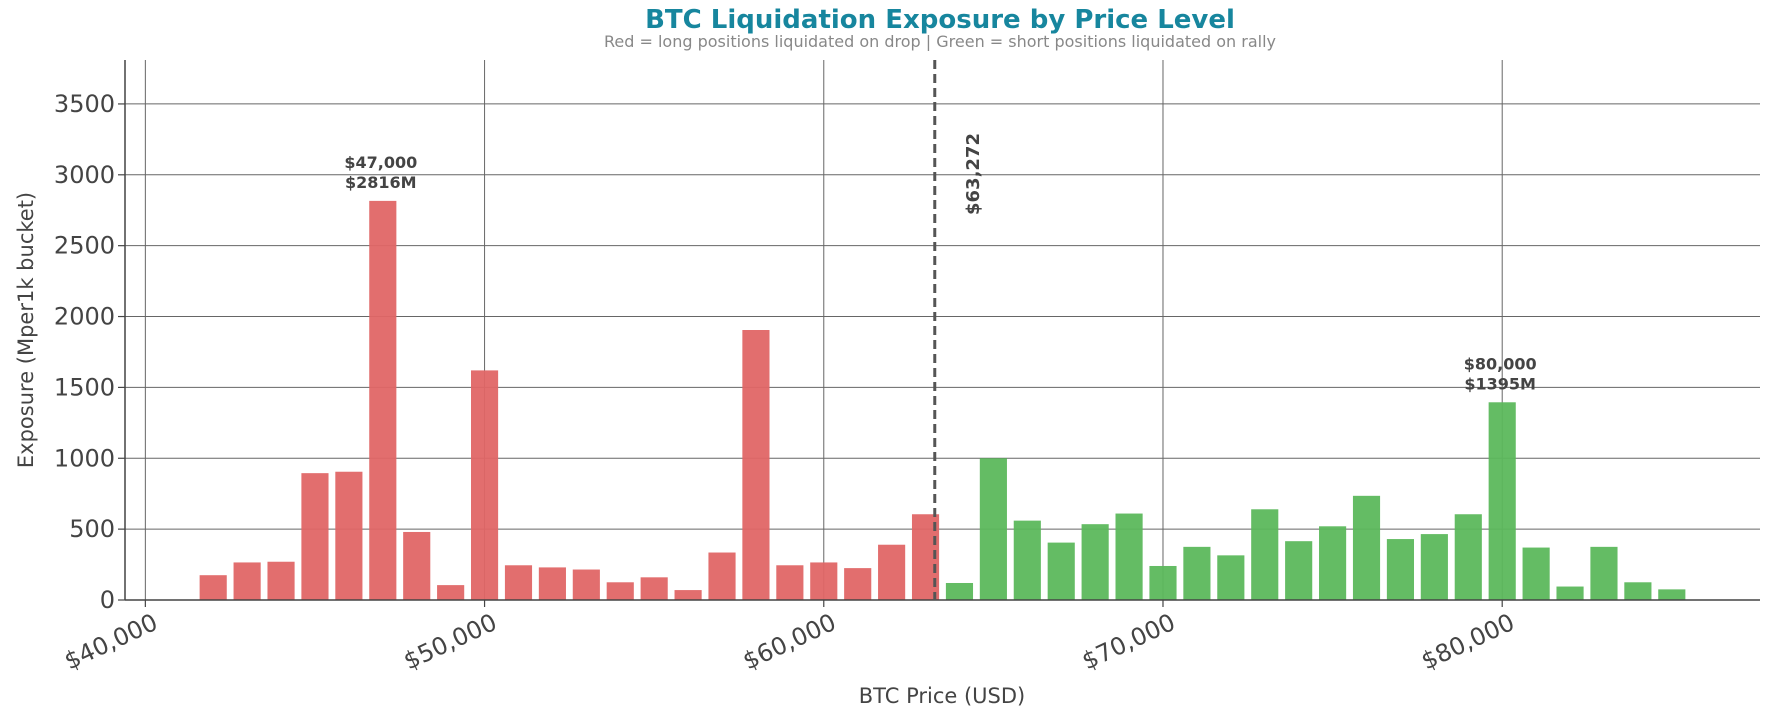  Describe the element at coordinates (26, 330) in the screenshot. I see `y-axis-label: Exposure (Mper1k bucket)` at that location.